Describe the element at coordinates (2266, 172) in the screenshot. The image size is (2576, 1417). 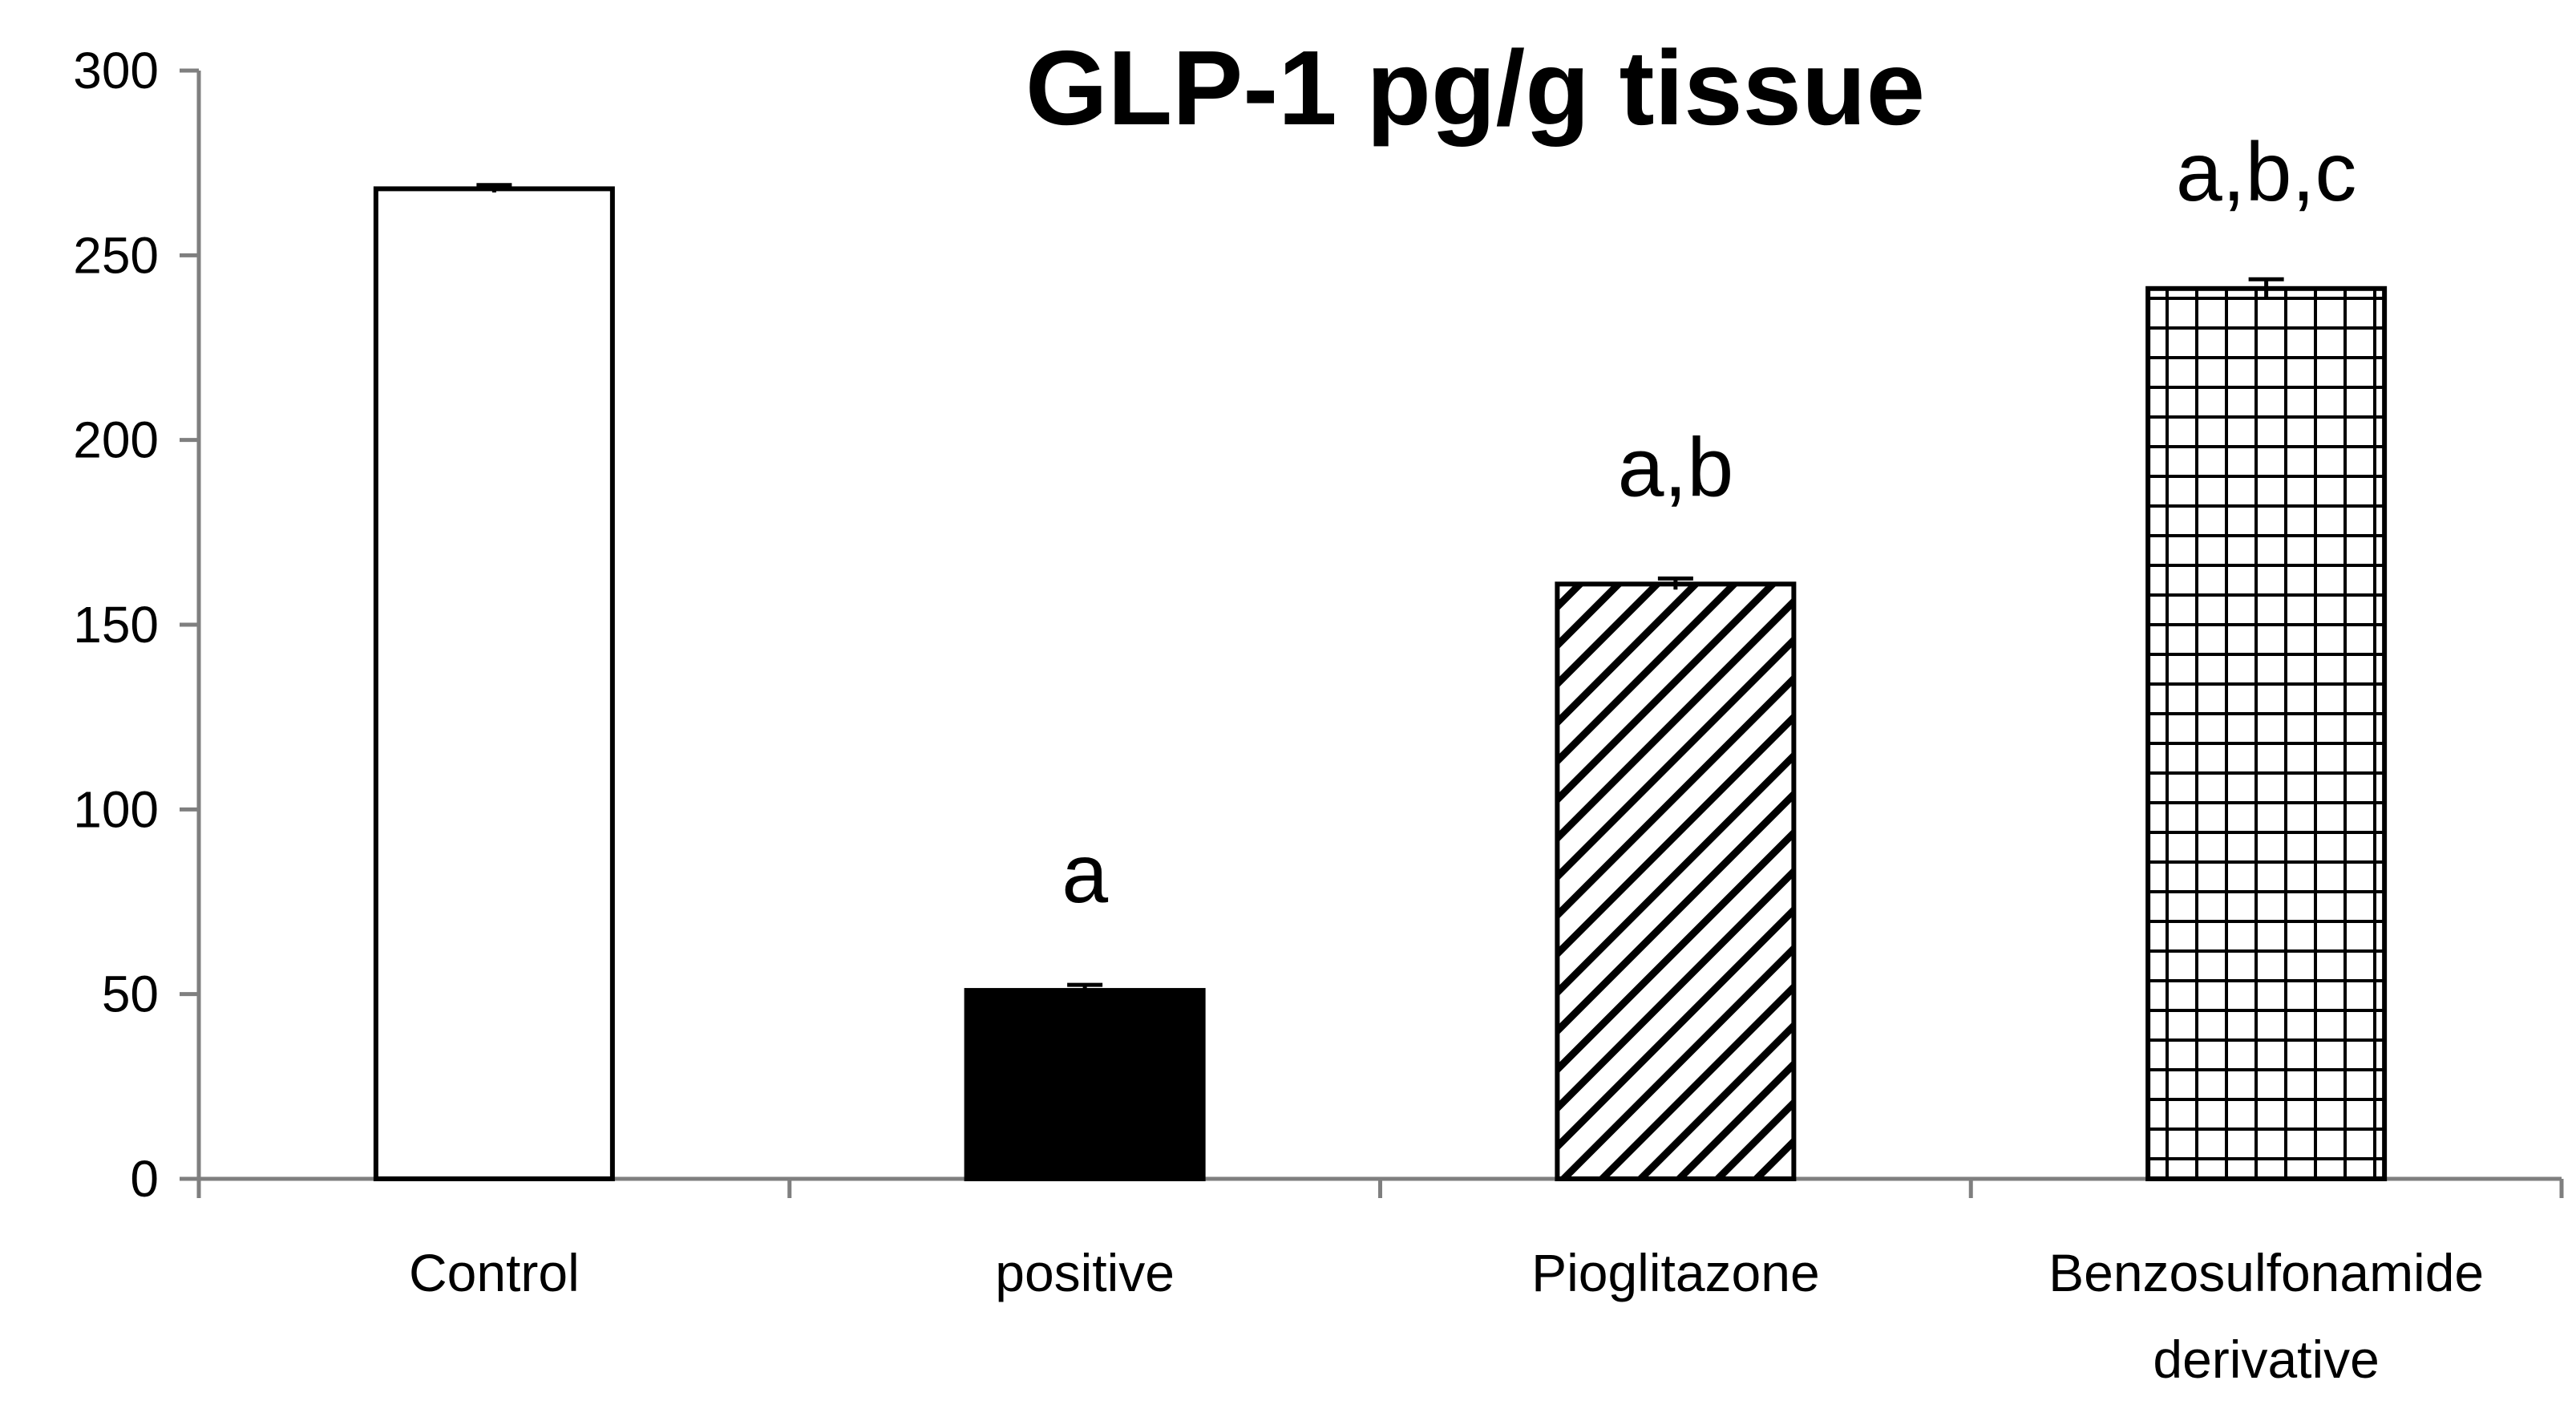
I see `significance-label: a,b,c` at that location.